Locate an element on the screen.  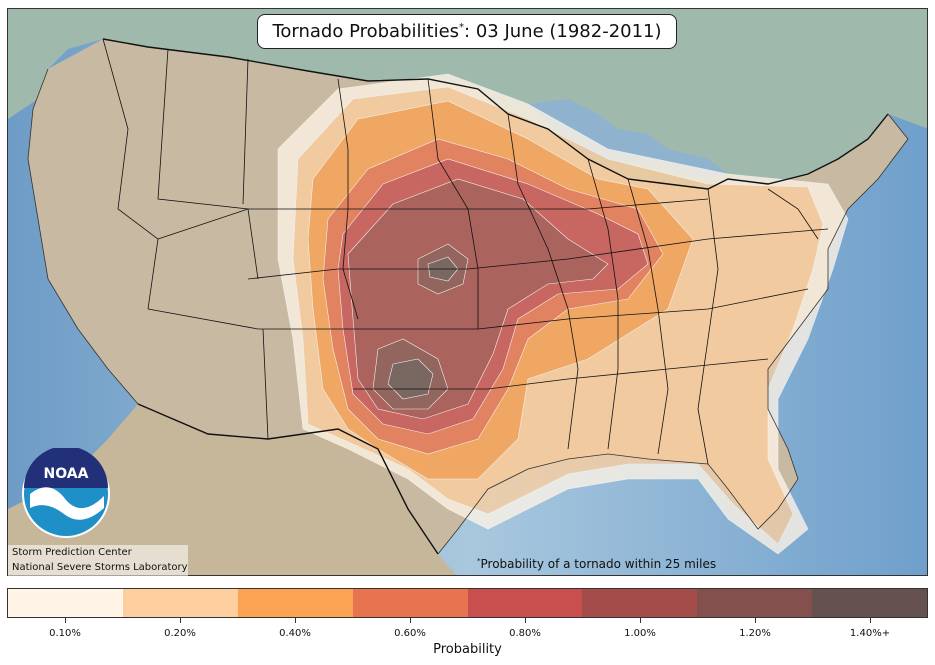
colorbar-tick-label: 0.80% is located at coordinates (525, 633).